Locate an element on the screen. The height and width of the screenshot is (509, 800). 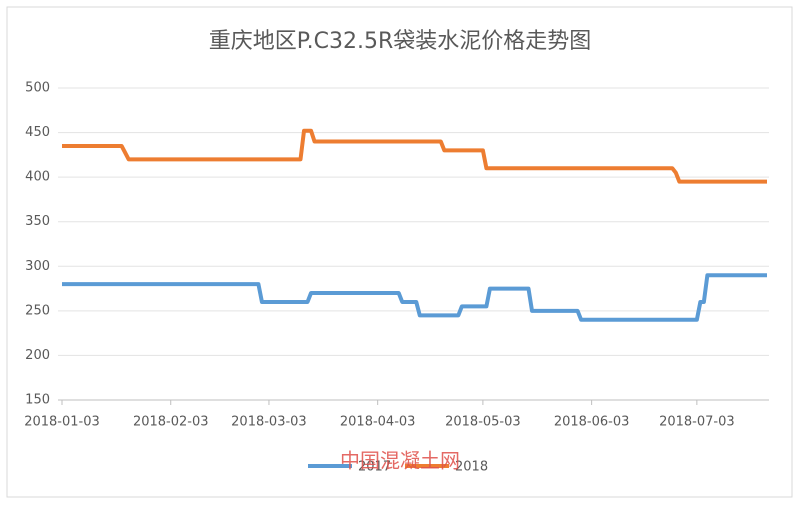
y-tick-label: 150 is located at coordinates (37, 400).